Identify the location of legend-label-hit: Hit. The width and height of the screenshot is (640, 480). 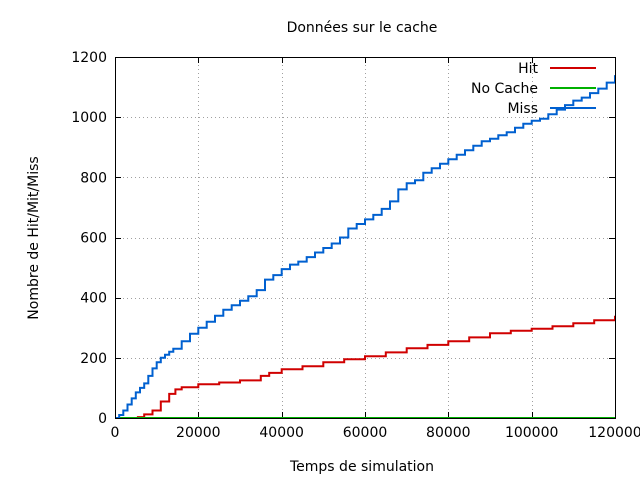
(528, 69).